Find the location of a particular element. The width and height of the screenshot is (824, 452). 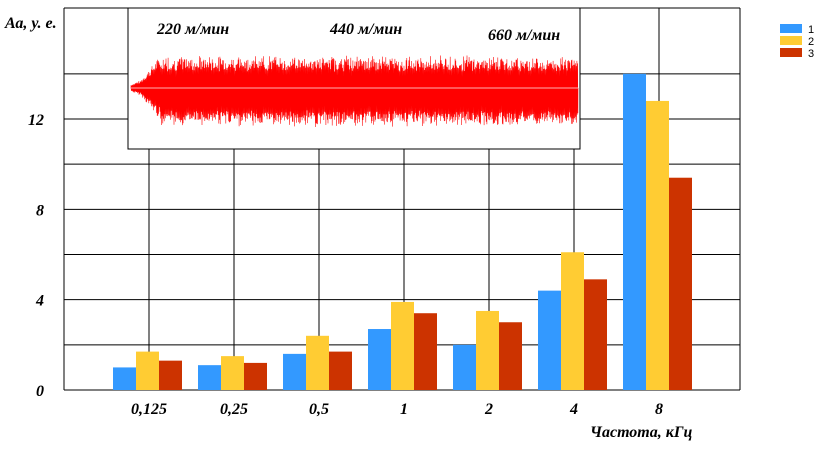

y-tick-label: 0 is located at coordinates (40, 391).